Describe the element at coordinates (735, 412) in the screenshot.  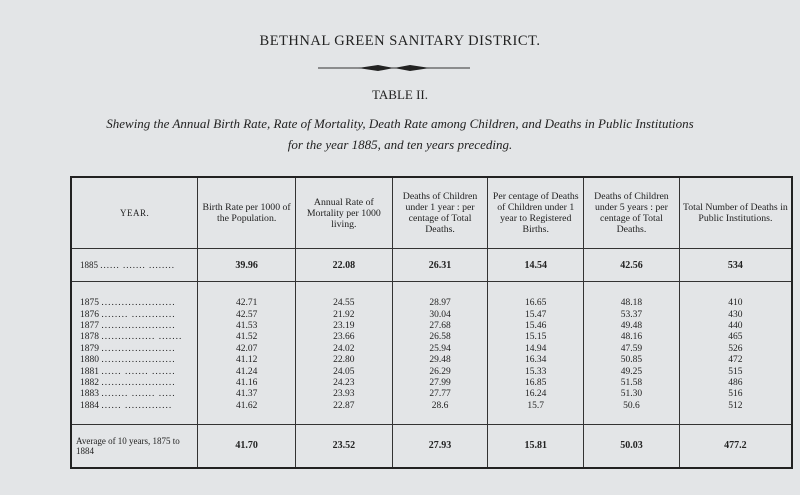
I see `value-cell: 512` at that location.